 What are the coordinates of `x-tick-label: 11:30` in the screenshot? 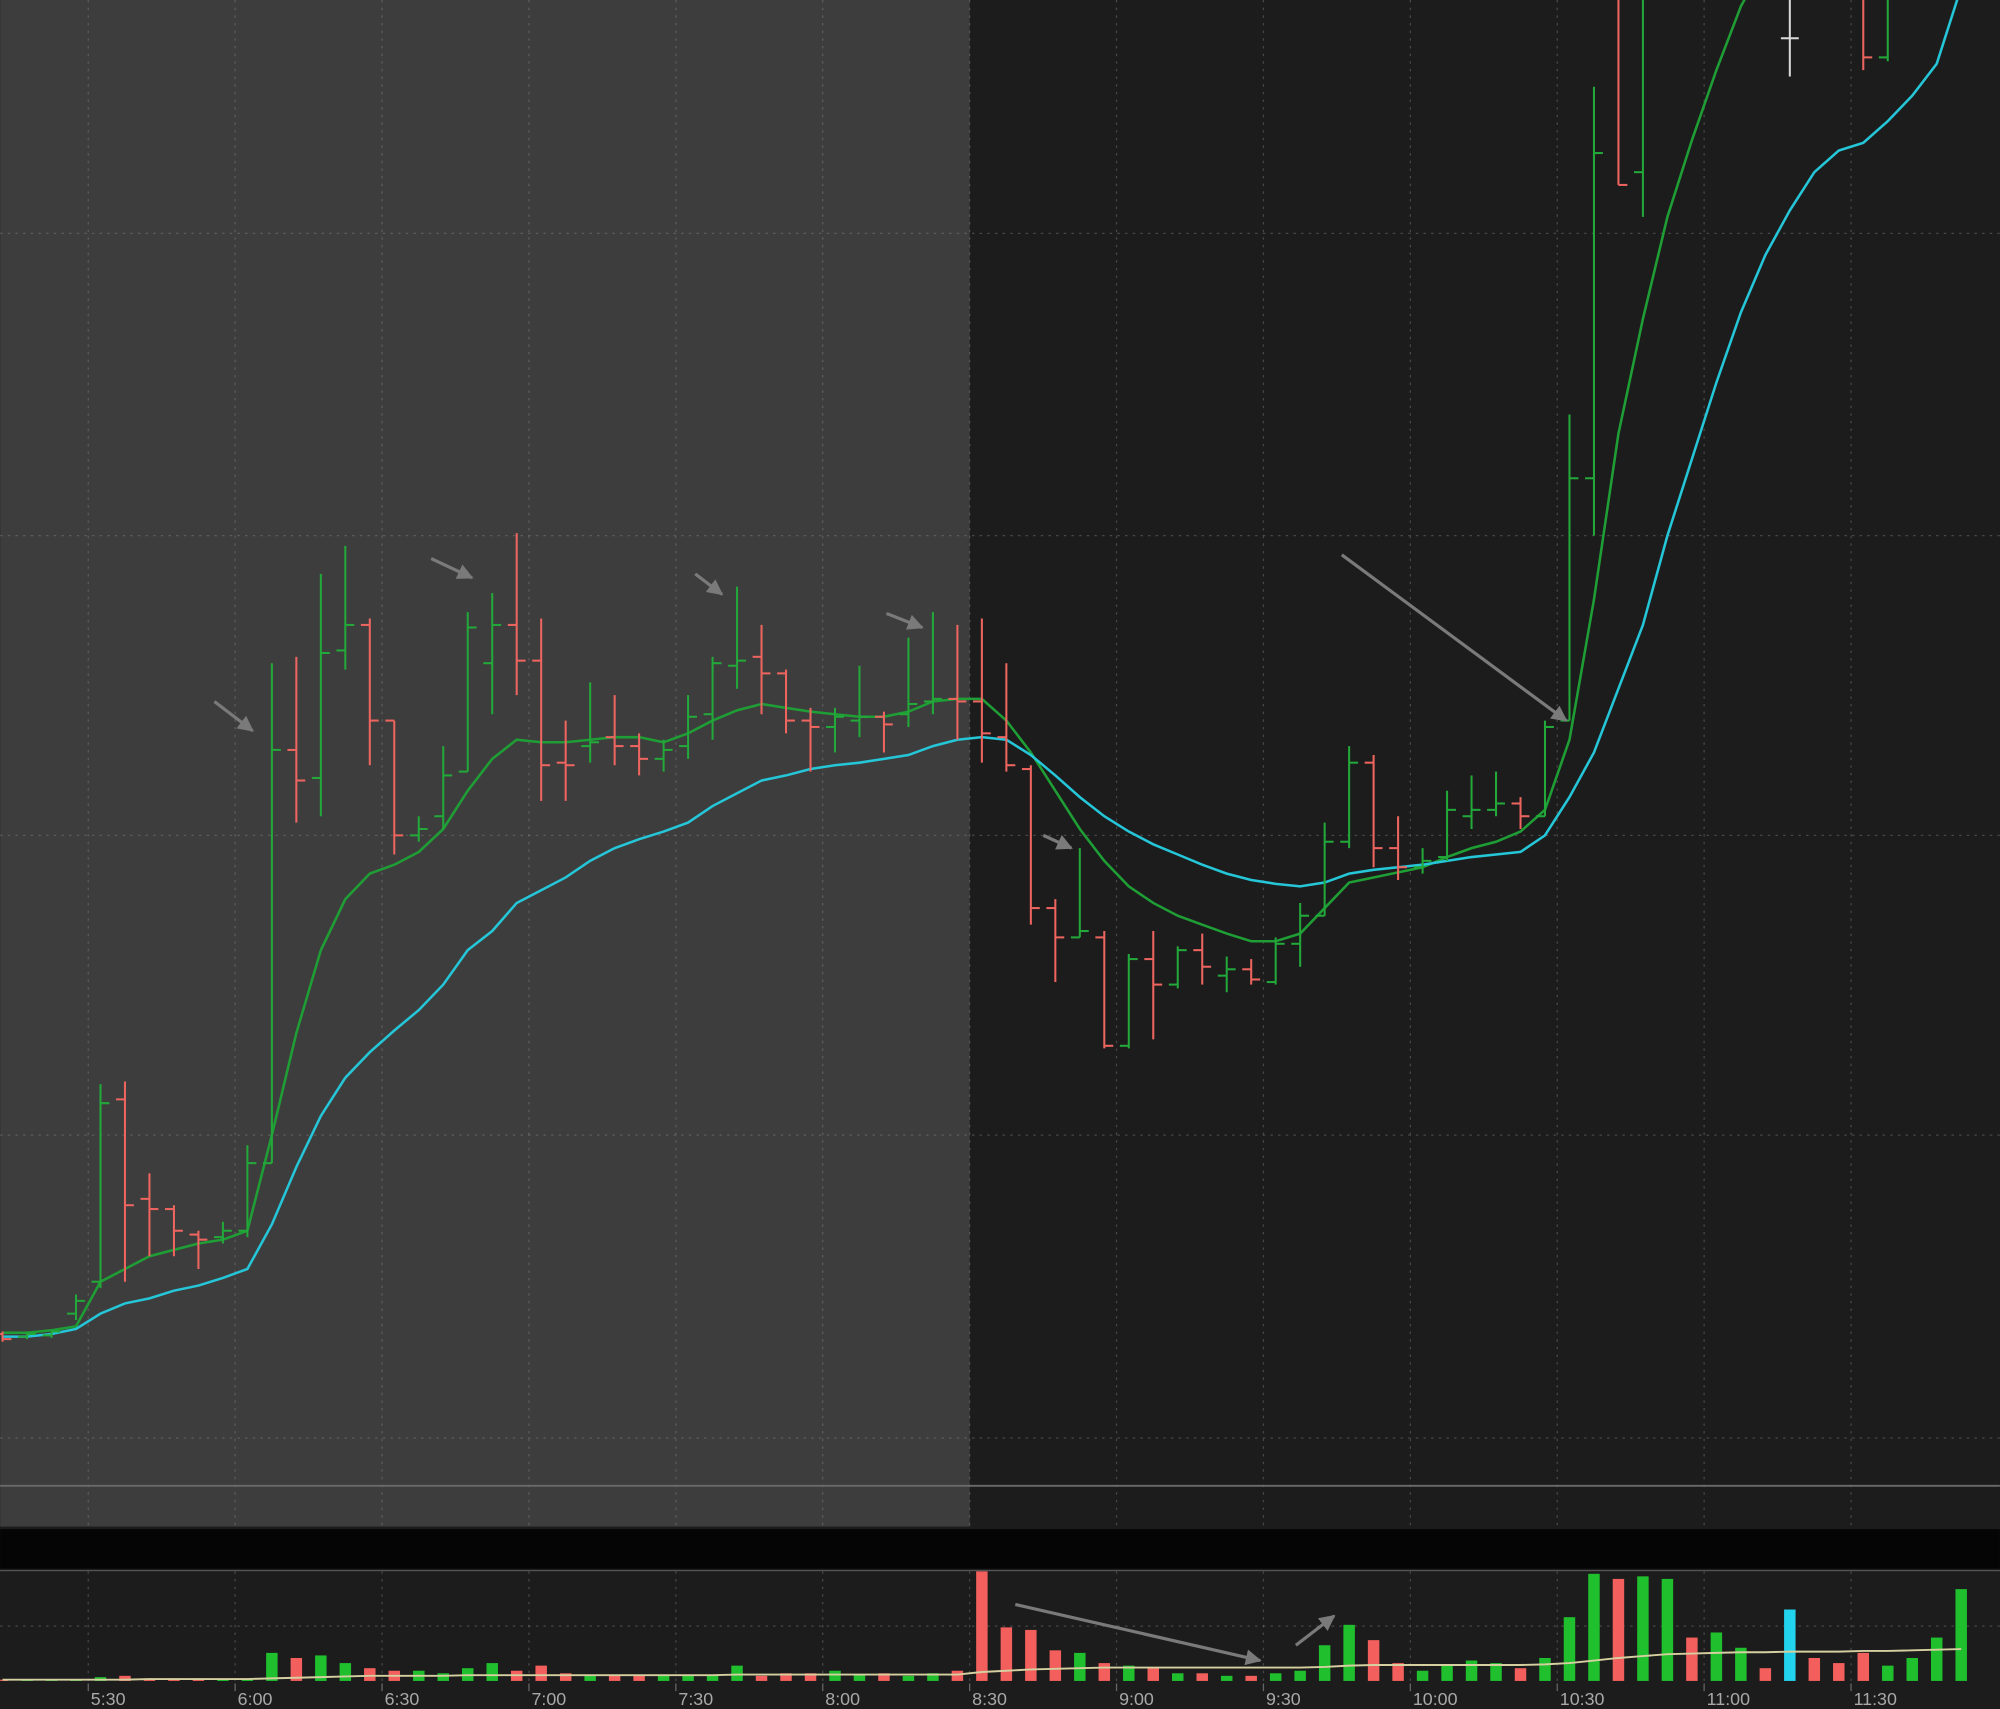 It's located at (1875, 1699).